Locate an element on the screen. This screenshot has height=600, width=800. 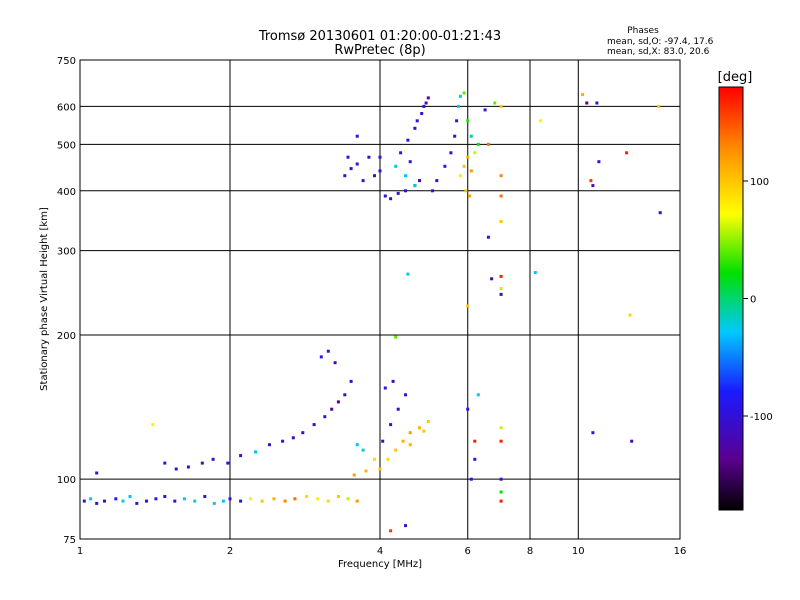
x-tick-label: 8 is located at coordinates (530, 551).